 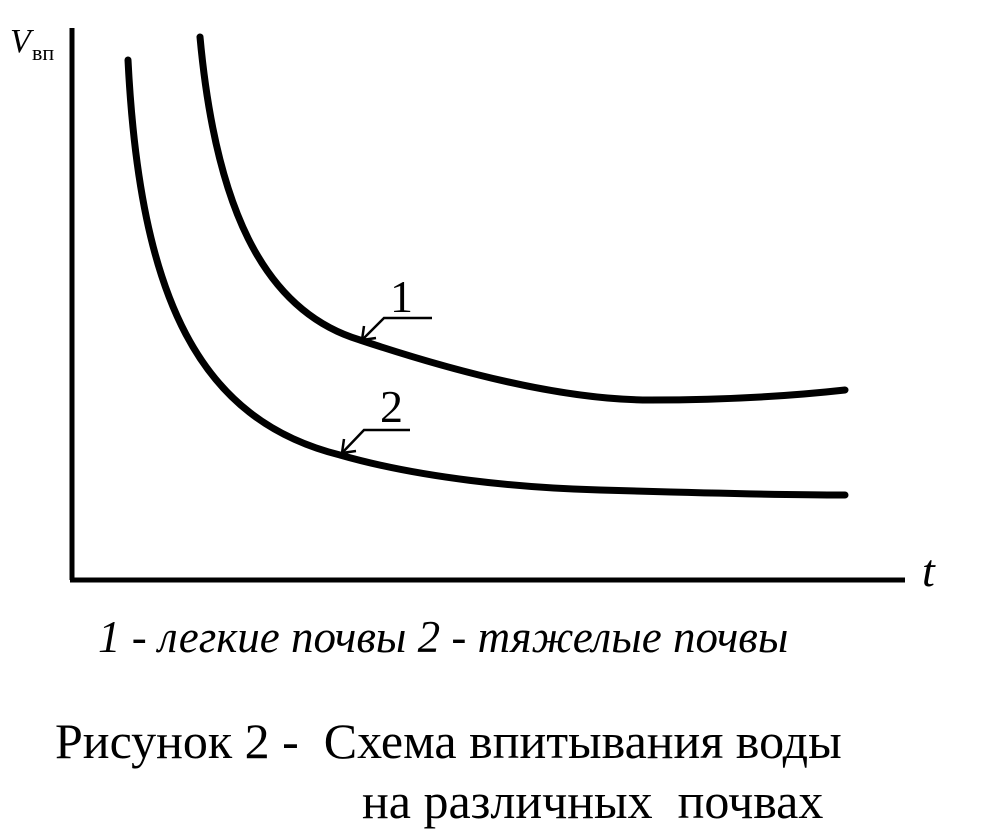 What do you see at coordinates (448, 741) in the screenshot?
I see `caption-line: Рисунок 2 - Схема впитывания воды` at bounding box center [448, 741].